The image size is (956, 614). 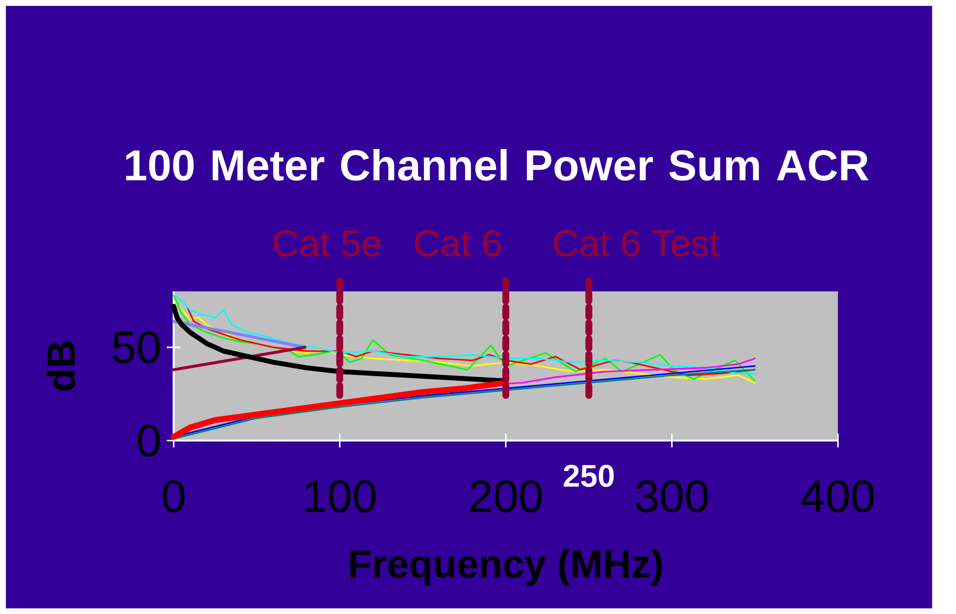 What do you see at coordinates (589, 475) in the screenshot?
I see `text: 250` at bounding box center [589, 475].